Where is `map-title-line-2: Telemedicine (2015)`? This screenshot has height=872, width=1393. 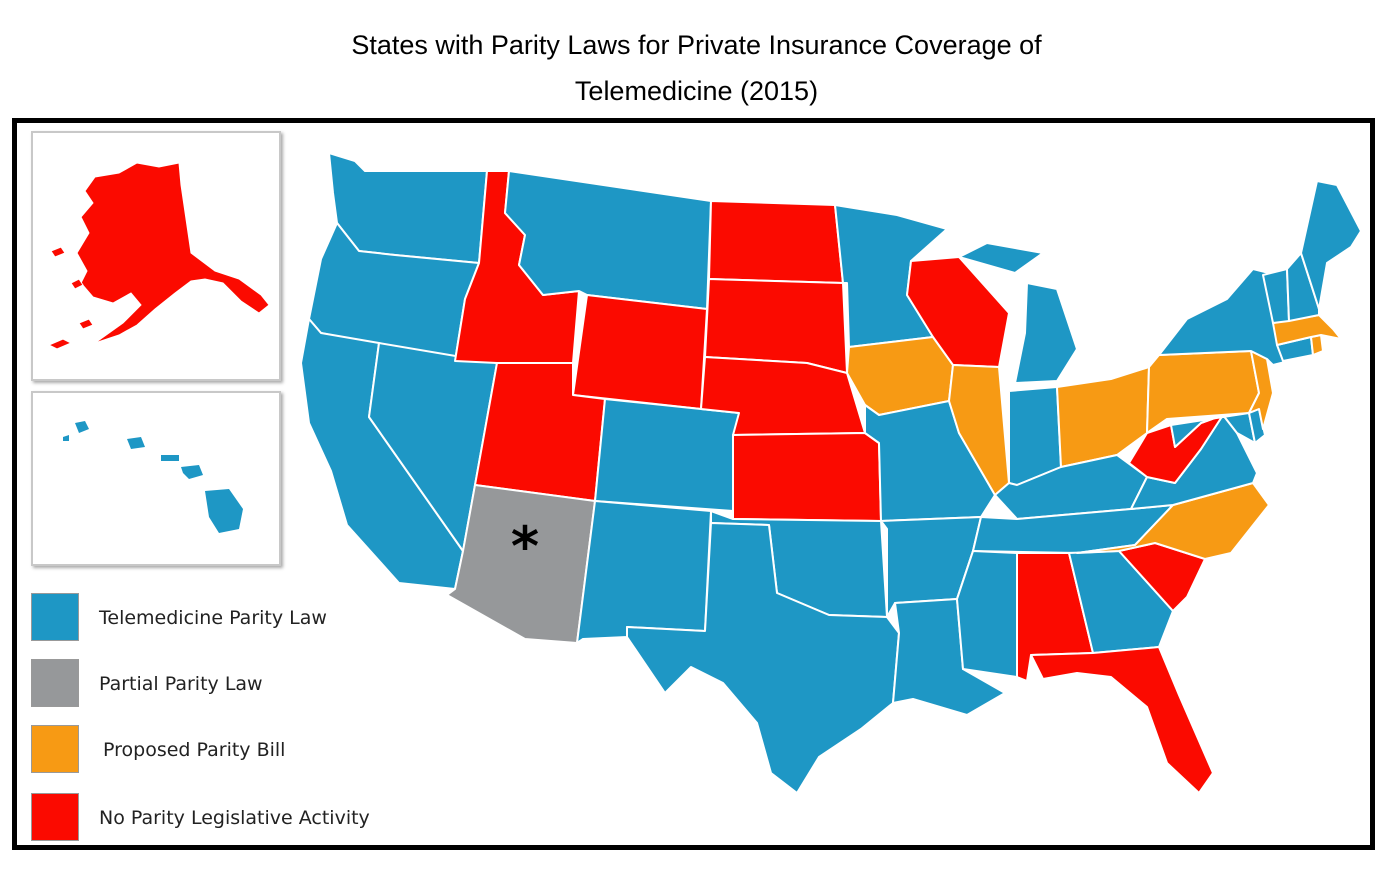
map-title-line-2: Telemedicine (2015) is located at coordinates (696, 91).